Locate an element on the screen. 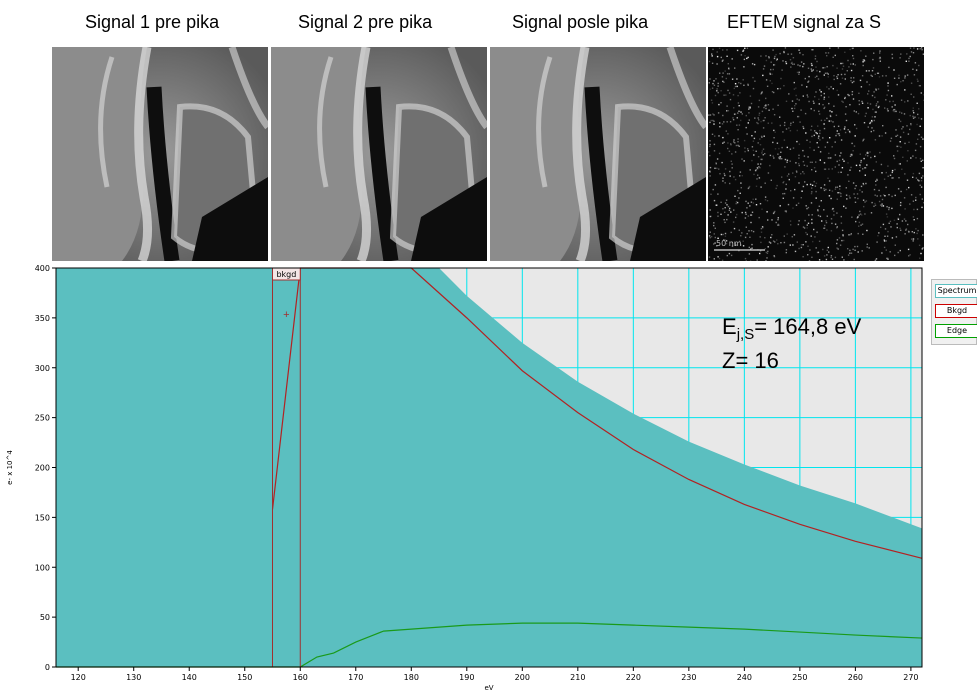 The width and height of the screenshot is (977, 691). background-window-label: bkgd is located at coordinates (286, 274).